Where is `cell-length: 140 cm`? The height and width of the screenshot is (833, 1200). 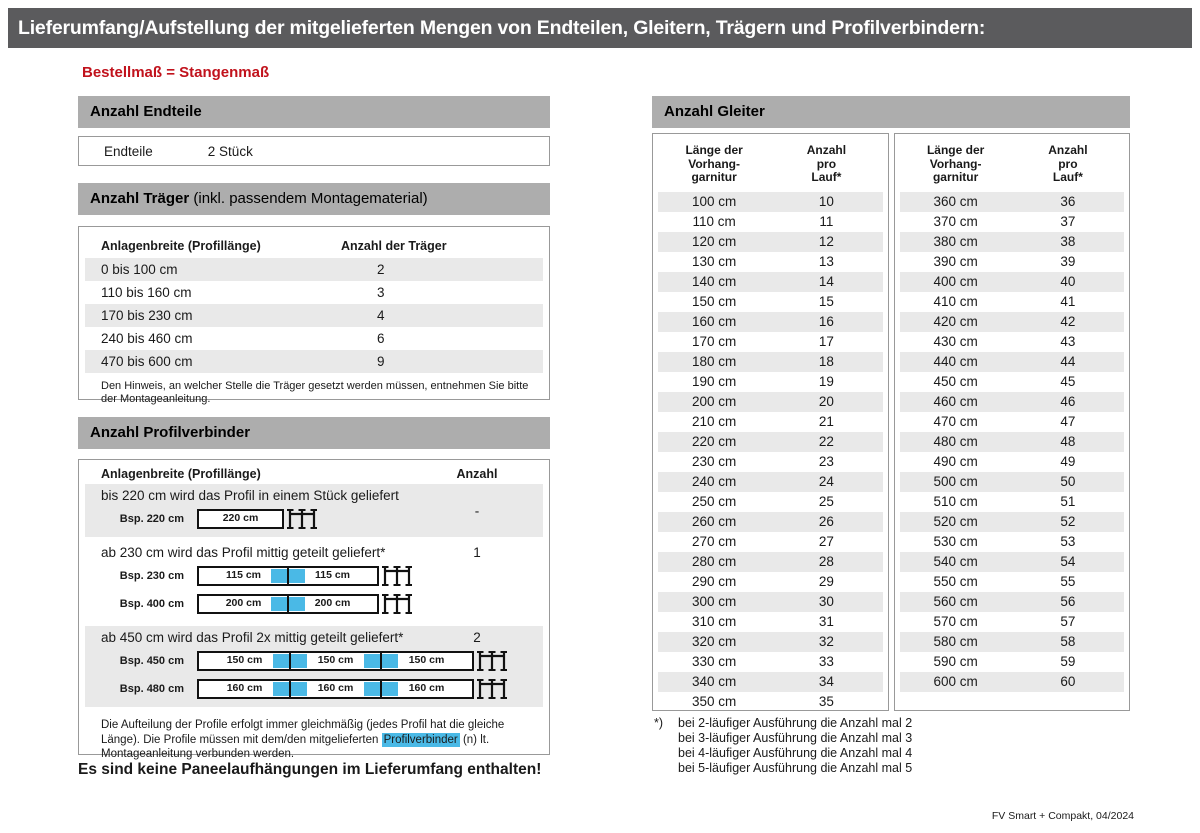 cell-length: 140 cm is located at coordinates (714, 281).